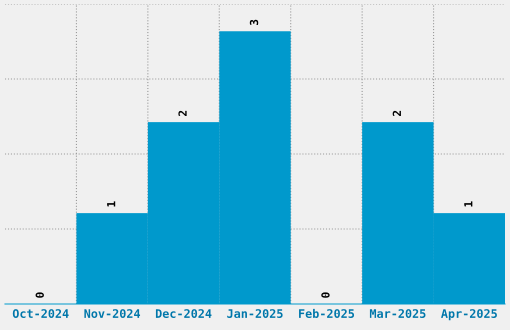 The width and height of the screenshot is (510, 330). What do you see at coordinates (112, 313) in the screenshot?
I see `x-tick-label: Nov-2024` at bounding box center [112, 313].